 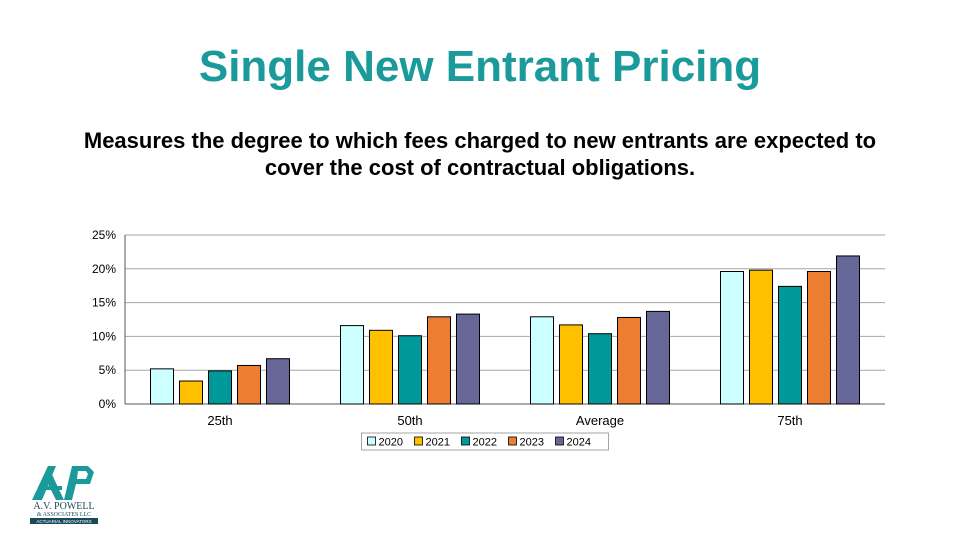 I want to click on bar-2024-50th, so click(x=468, y=359).